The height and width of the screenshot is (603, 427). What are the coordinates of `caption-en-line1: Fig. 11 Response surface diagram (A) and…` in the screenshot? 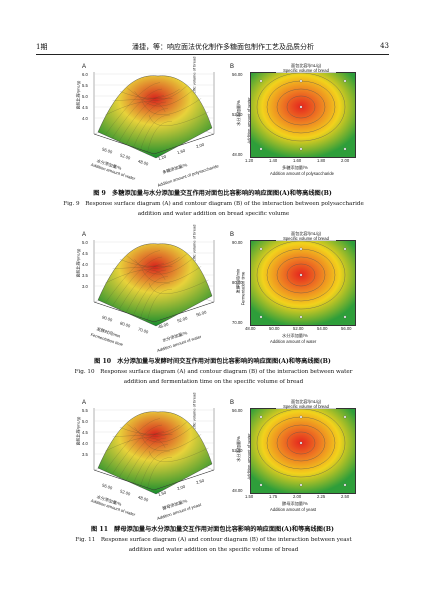 It's located at (213, 540).